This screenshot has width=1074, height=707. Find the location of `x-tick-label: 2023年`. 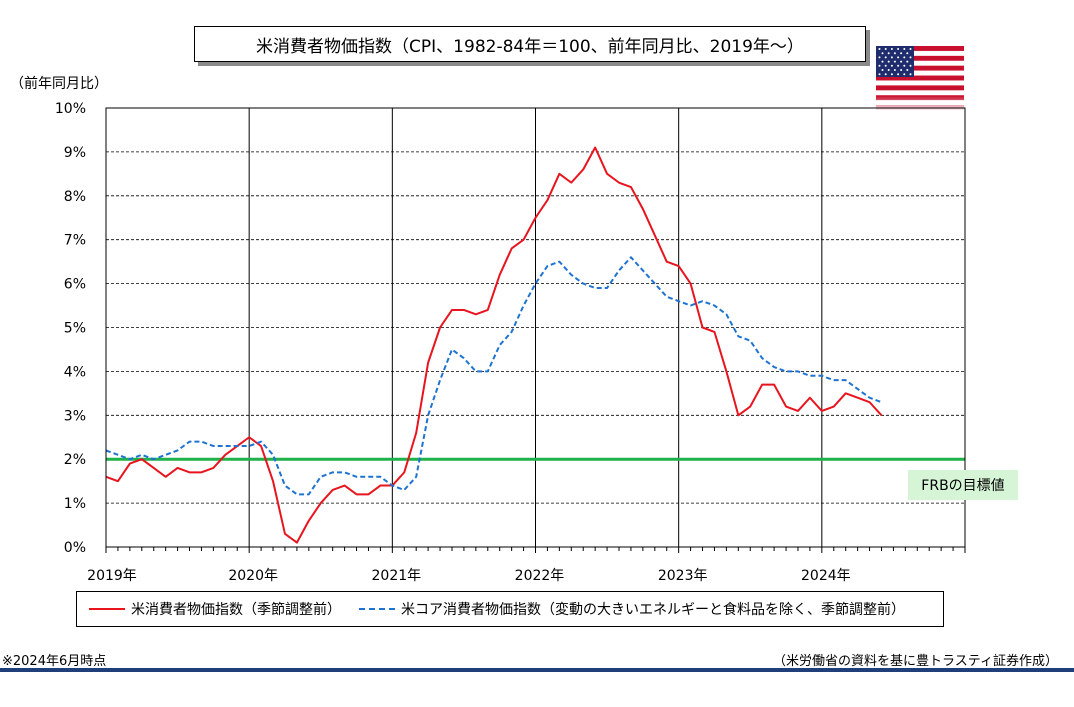

x-tick-label: 2023年 is located at coordinates (683, 576).